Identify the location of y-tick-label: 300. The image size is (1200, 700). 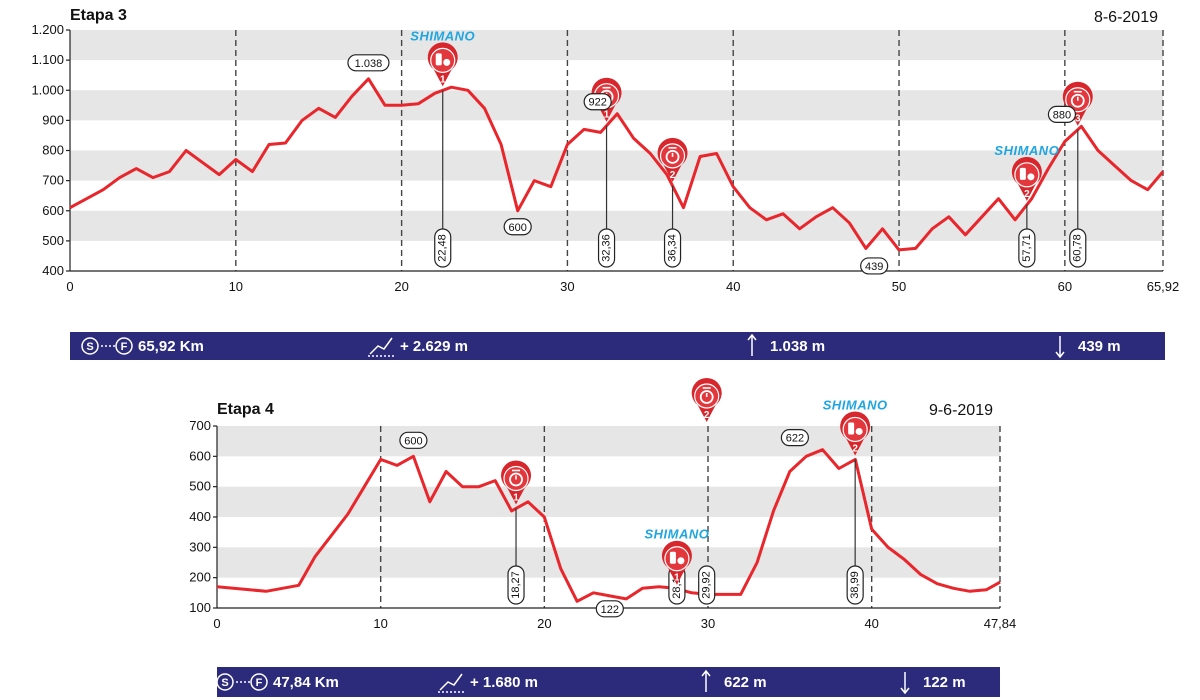
(200, 546).